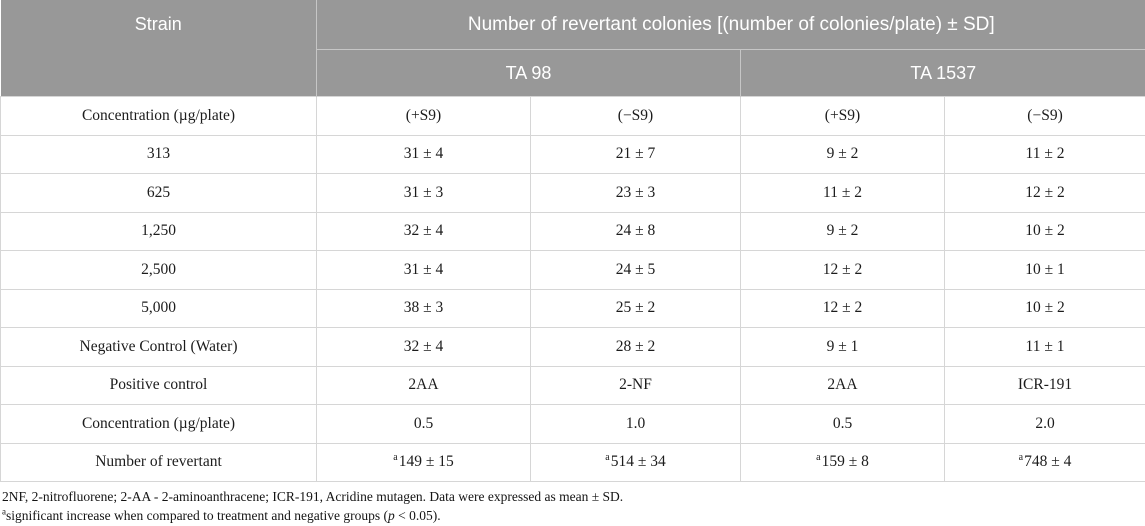 The image size is (1145, 526). What do you see at coordinates (1044, 270) in the screenshot?
I see `table-cell: 10 ± 1` at bounding box center [1044, 270].